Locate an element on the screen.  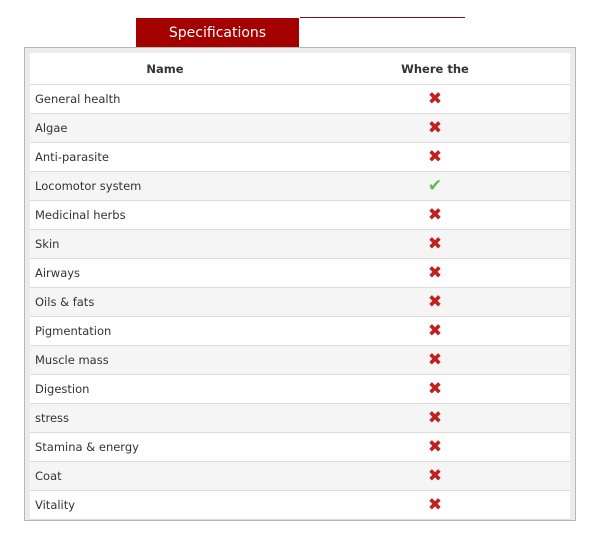
row-name: stress is located at coordinates (165, 418).